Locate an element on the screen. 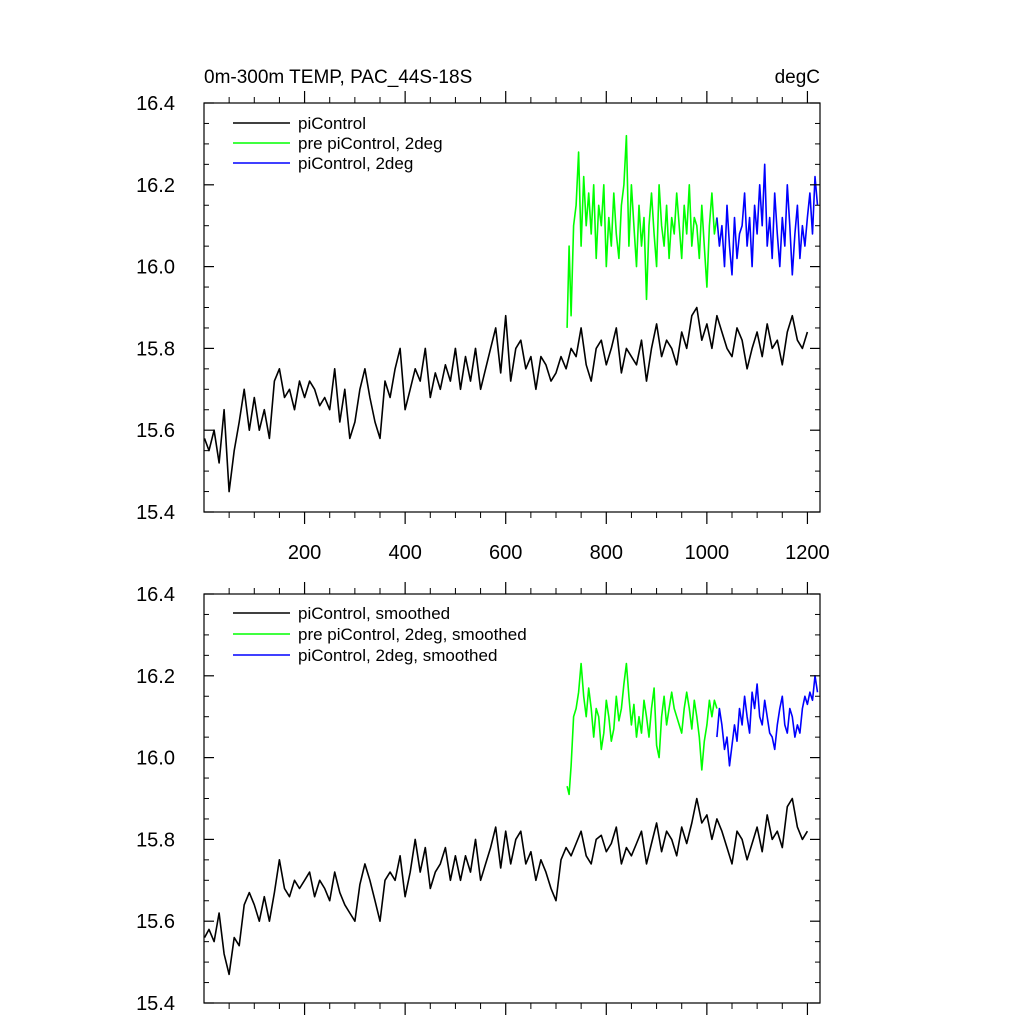  x-tick-label: 800 is located at coordinates (606, 553).